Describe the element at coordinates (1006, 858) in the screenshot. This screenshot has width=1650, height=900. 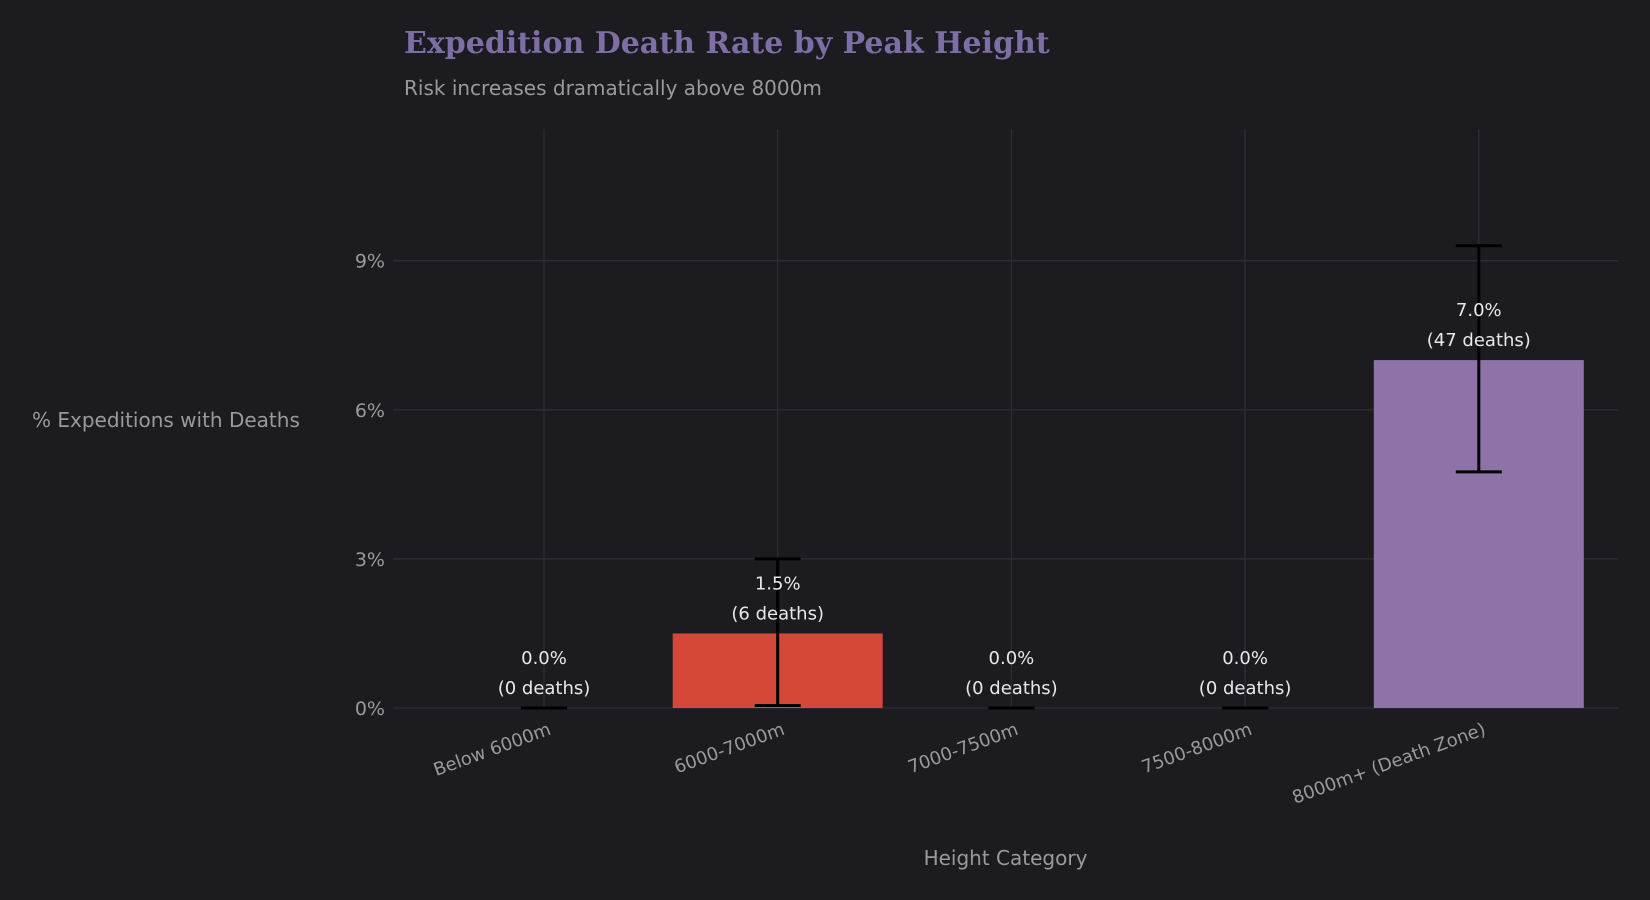
I see `x-axis-label: Height Category` at that location.